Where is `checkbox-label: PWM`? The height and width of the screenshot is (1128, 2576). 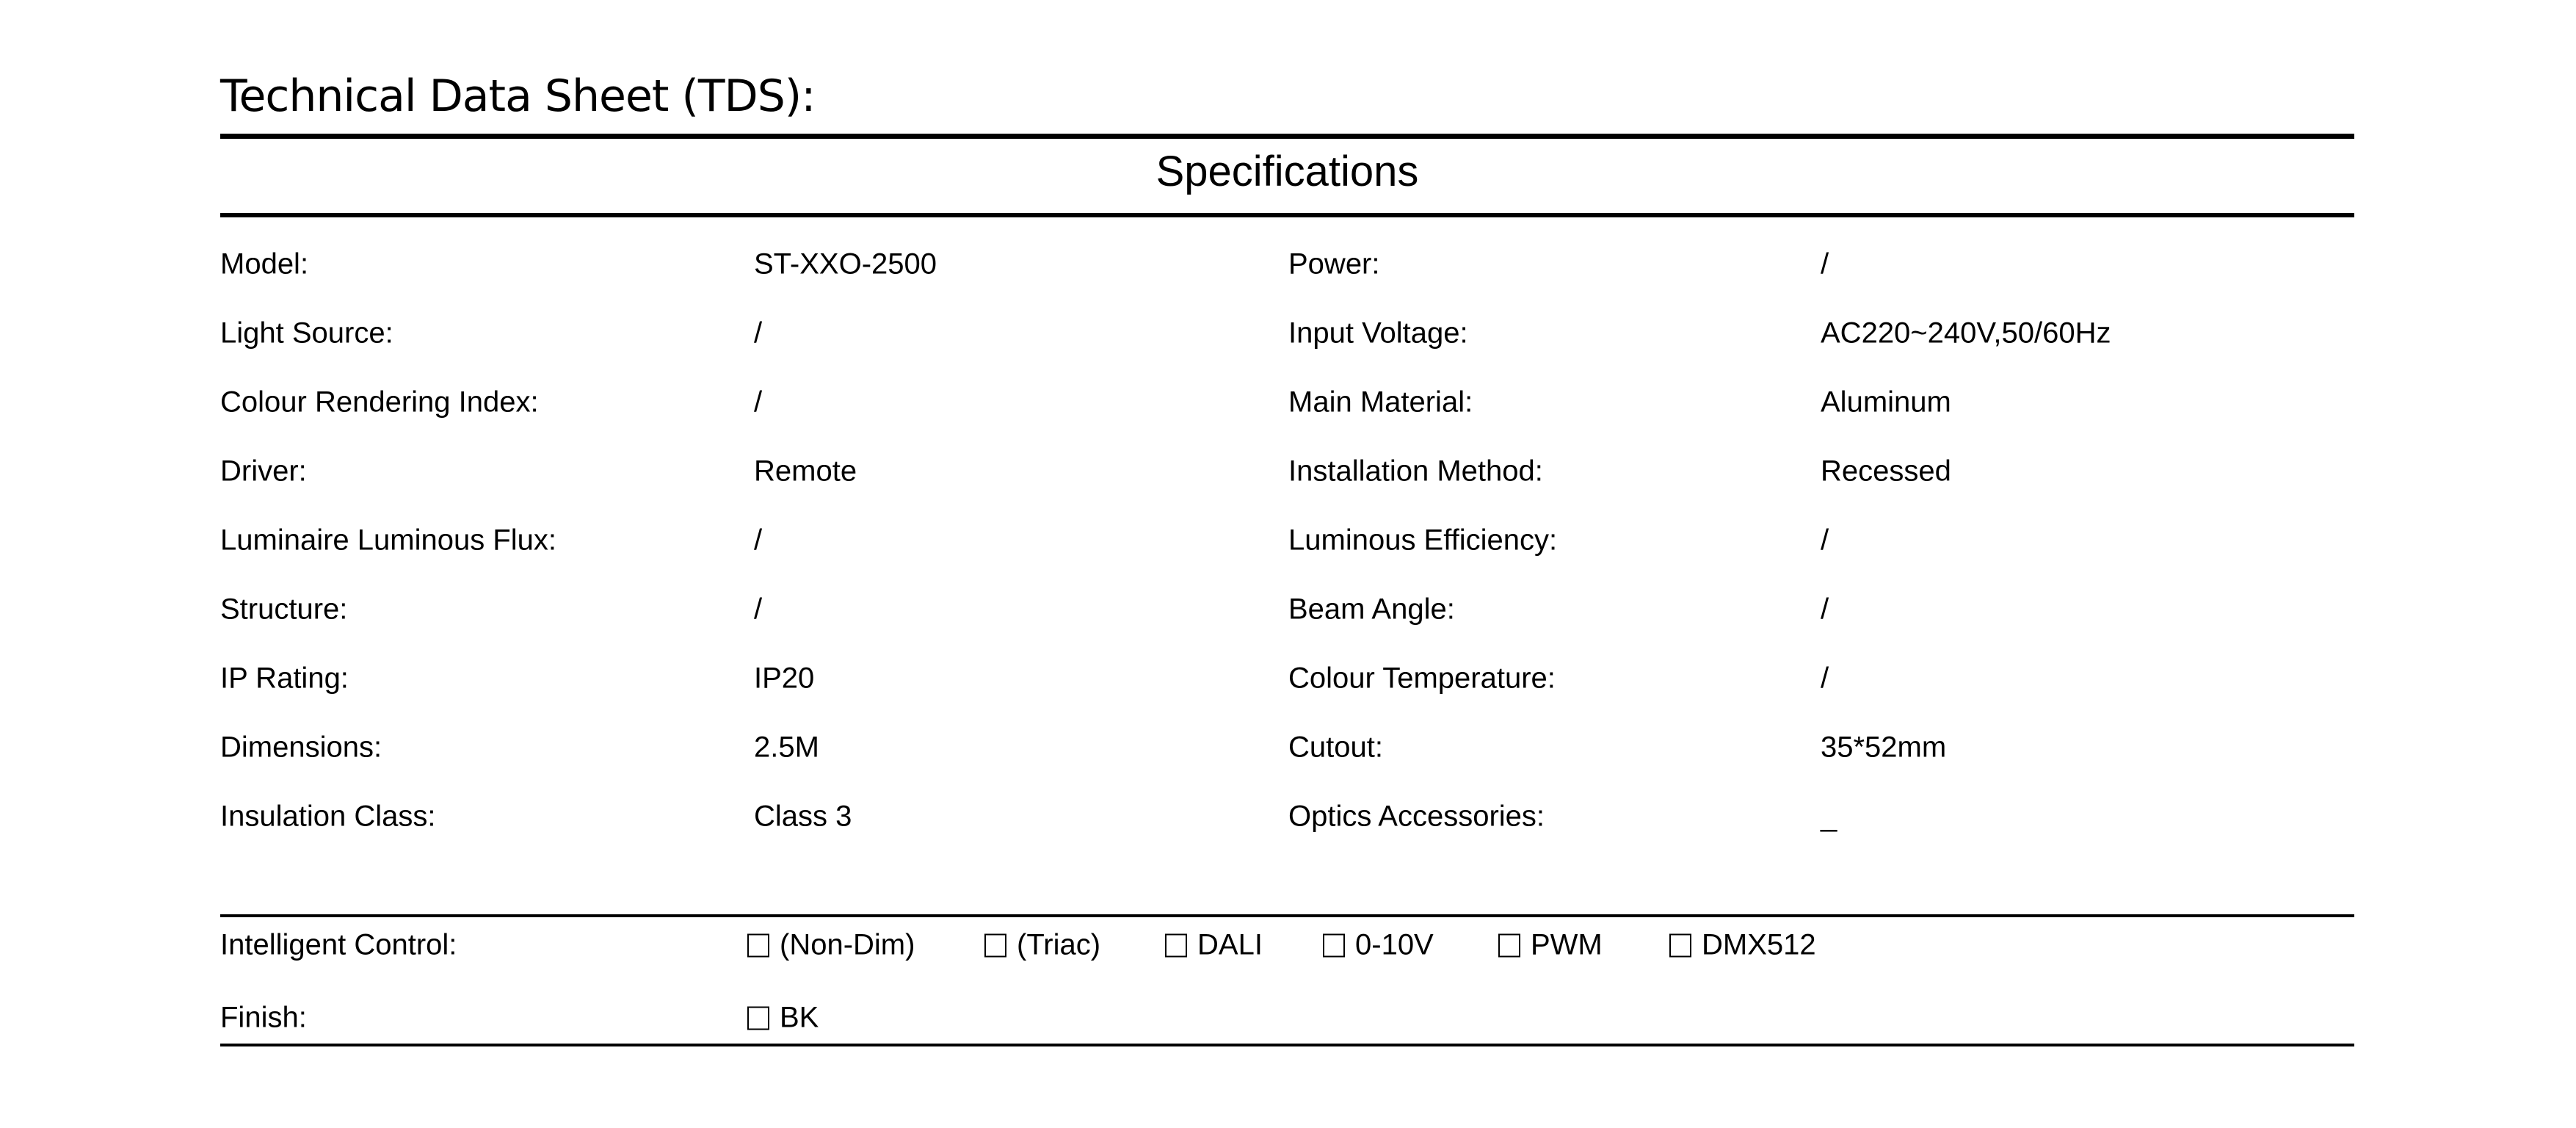
checkbox-label: PWM is located at coordinates (1567, 944).